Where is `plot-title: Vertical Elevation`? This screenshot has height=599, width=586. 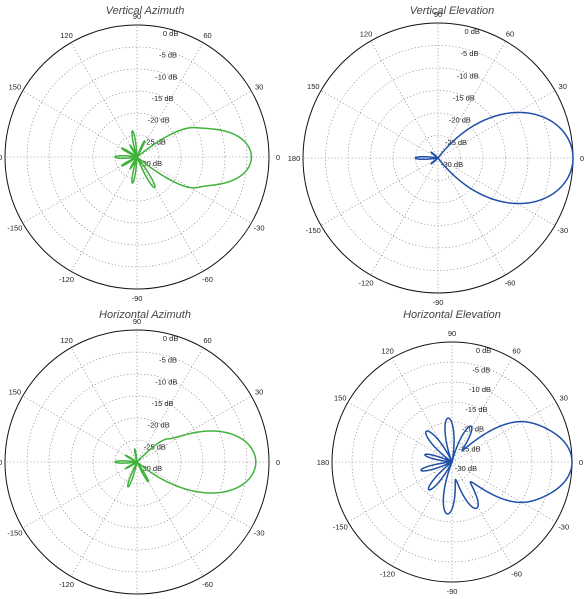
plot-title: Vertical Elevation is located at coordinates (452, 11).